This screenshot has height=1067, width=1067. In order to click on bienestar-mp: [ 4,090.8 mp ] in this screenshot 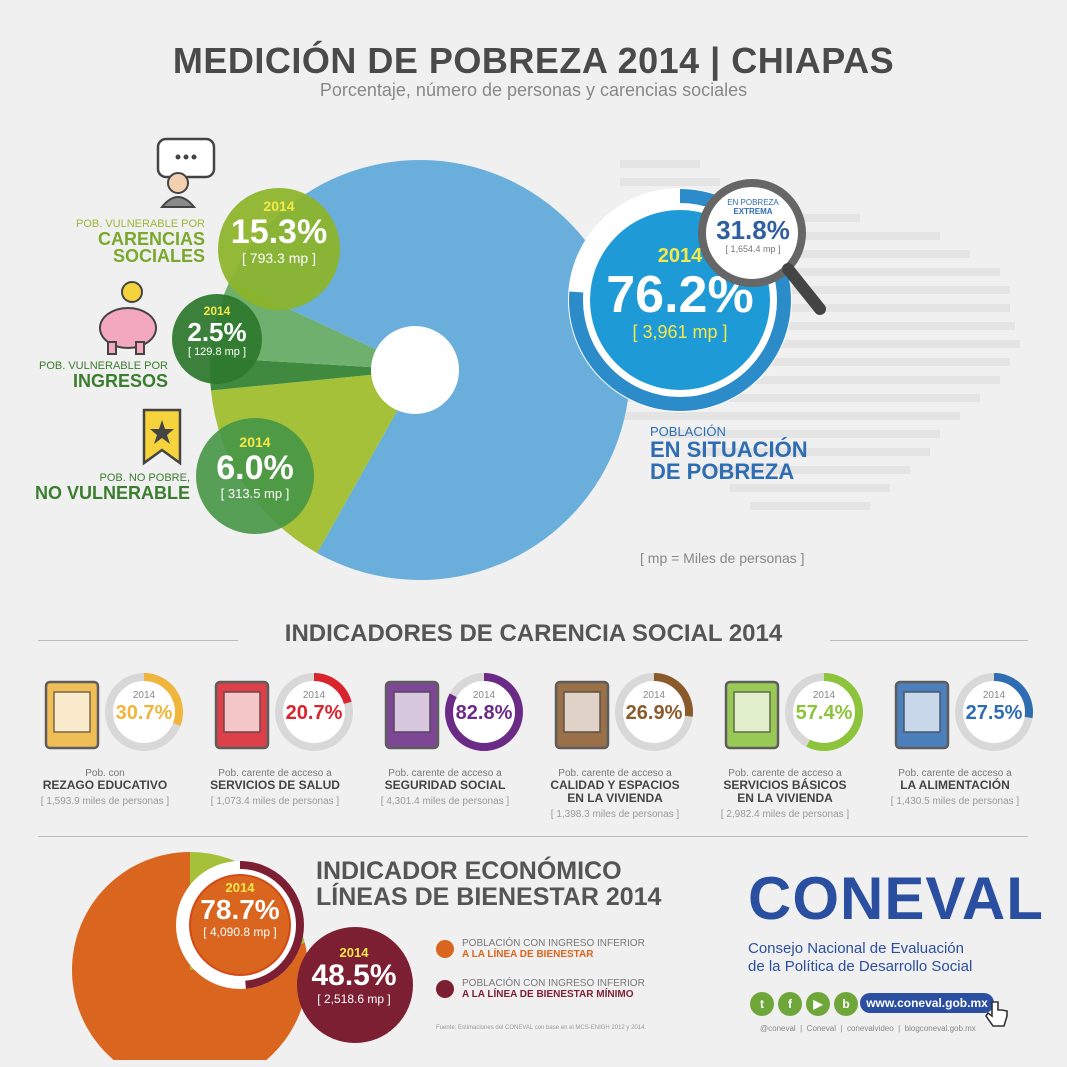, I will do `click(240, 932)`.